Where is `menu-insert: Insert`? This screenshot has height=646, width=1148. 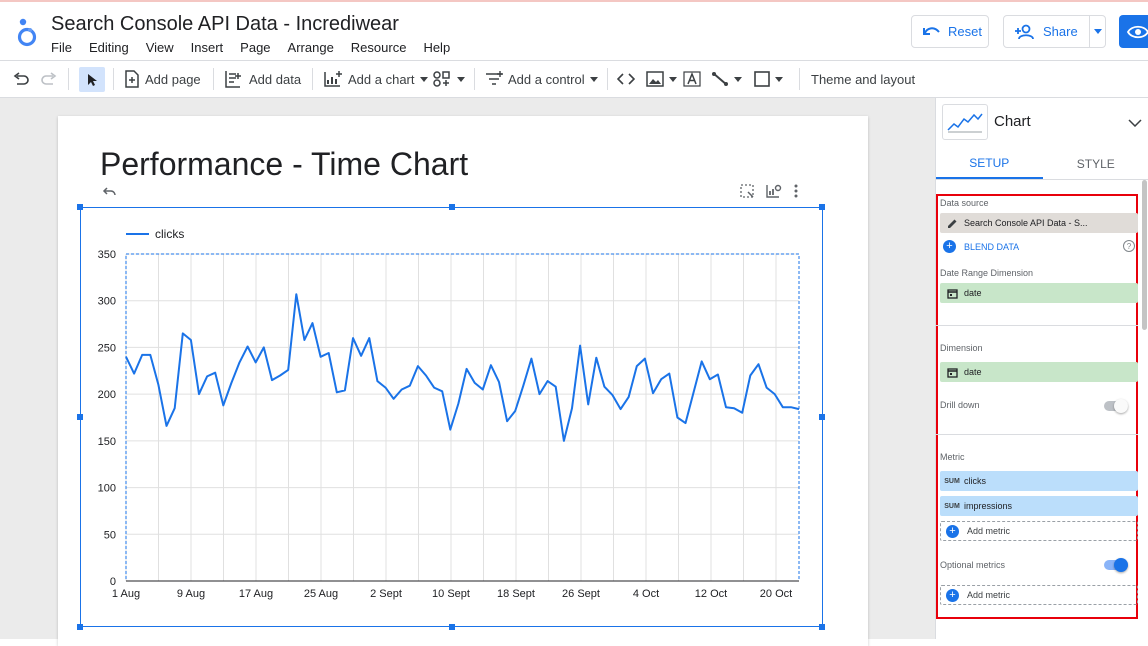
menu-insert: Insert is located at coordinates (207, 47).